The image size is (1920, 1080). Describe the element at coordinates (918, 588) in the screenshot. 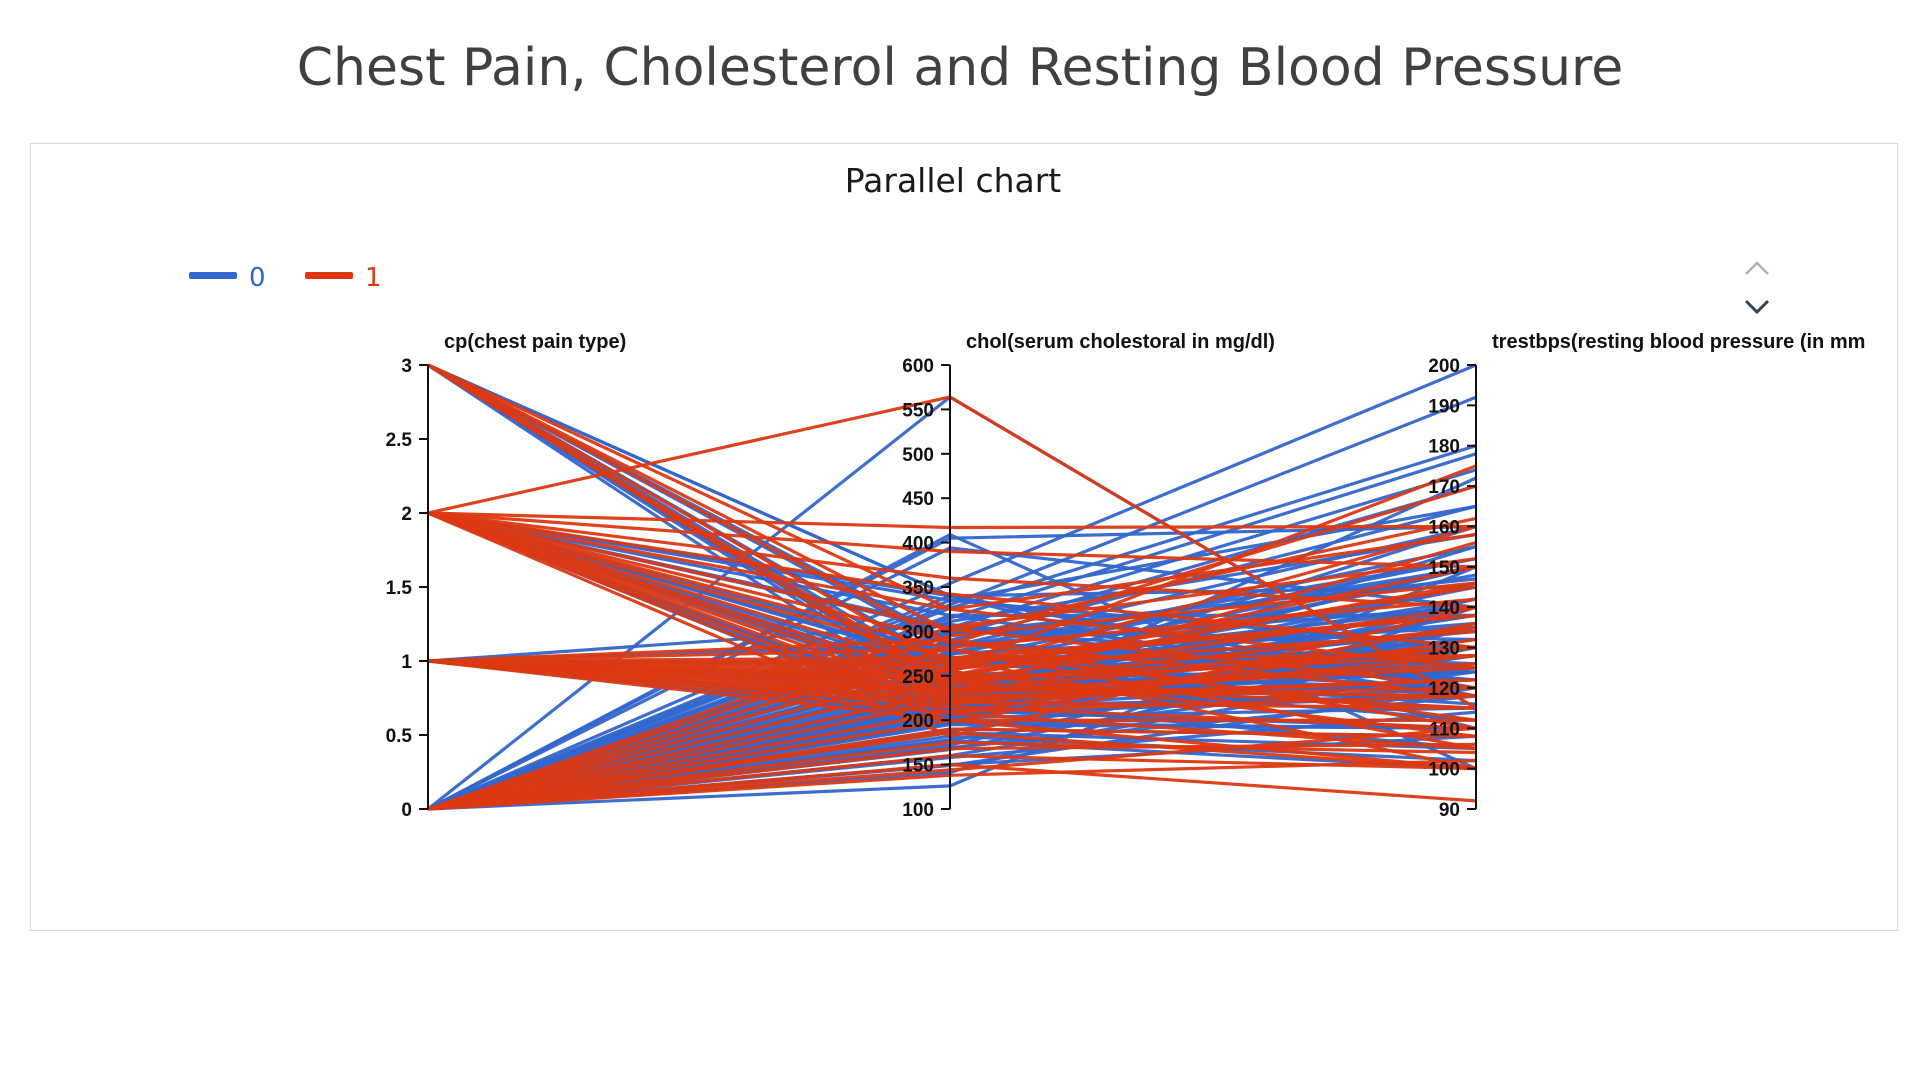

I see `axis-tick-label: 350` at that location.